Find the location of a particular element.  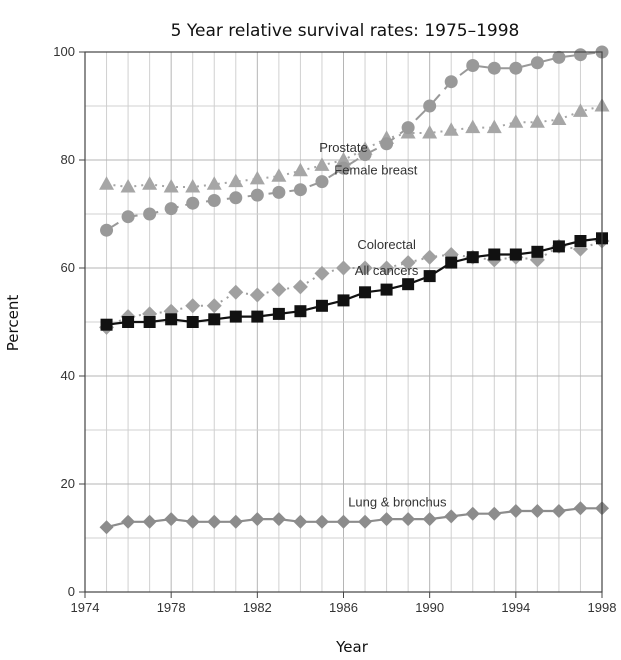

series-line-all-cancers is located at coordinates (354, 281).